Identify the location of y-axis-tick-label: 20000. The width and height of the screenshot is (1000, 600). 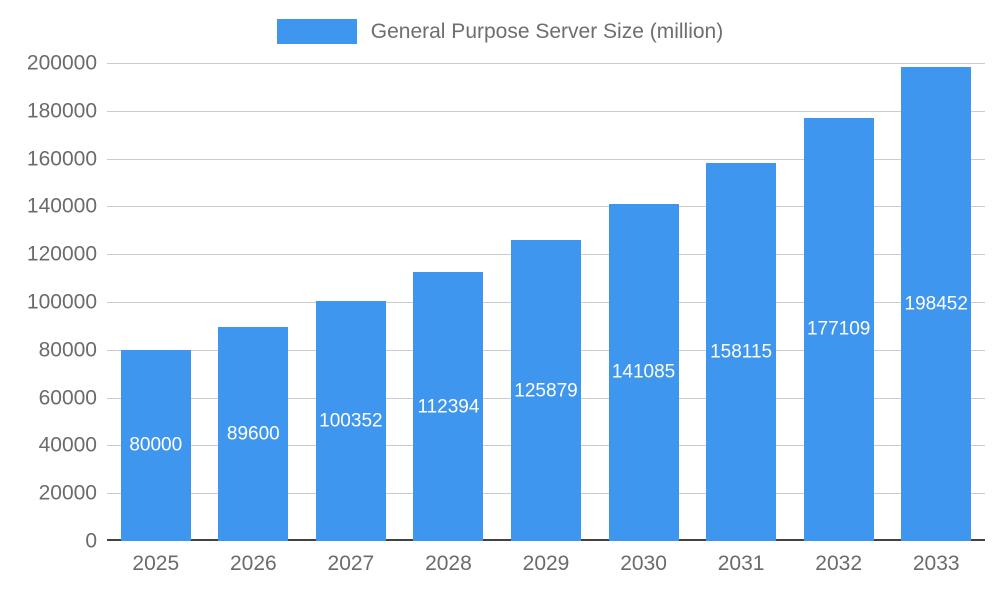
(67, 493).